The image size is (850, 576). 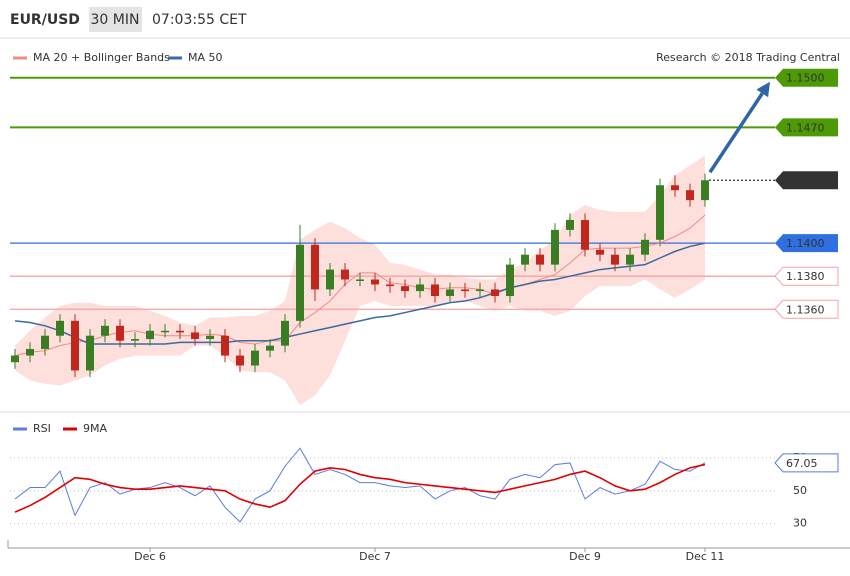 I want to click on forecast-arrow, so click(x=736, y=133).